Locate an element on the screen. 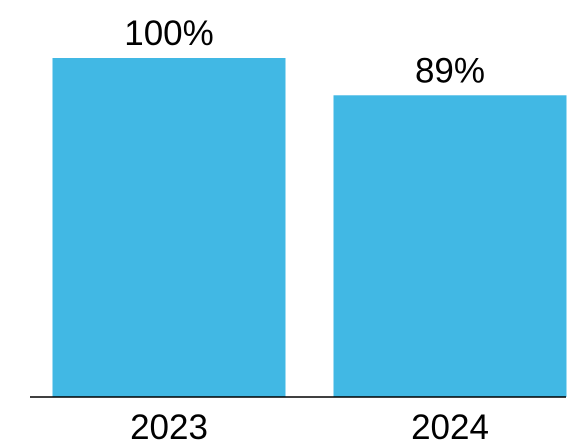 The height and width of the screenshot is (442, 572). x-tick-labels-group: 2023 2024 is located at coordinates (309, 425).